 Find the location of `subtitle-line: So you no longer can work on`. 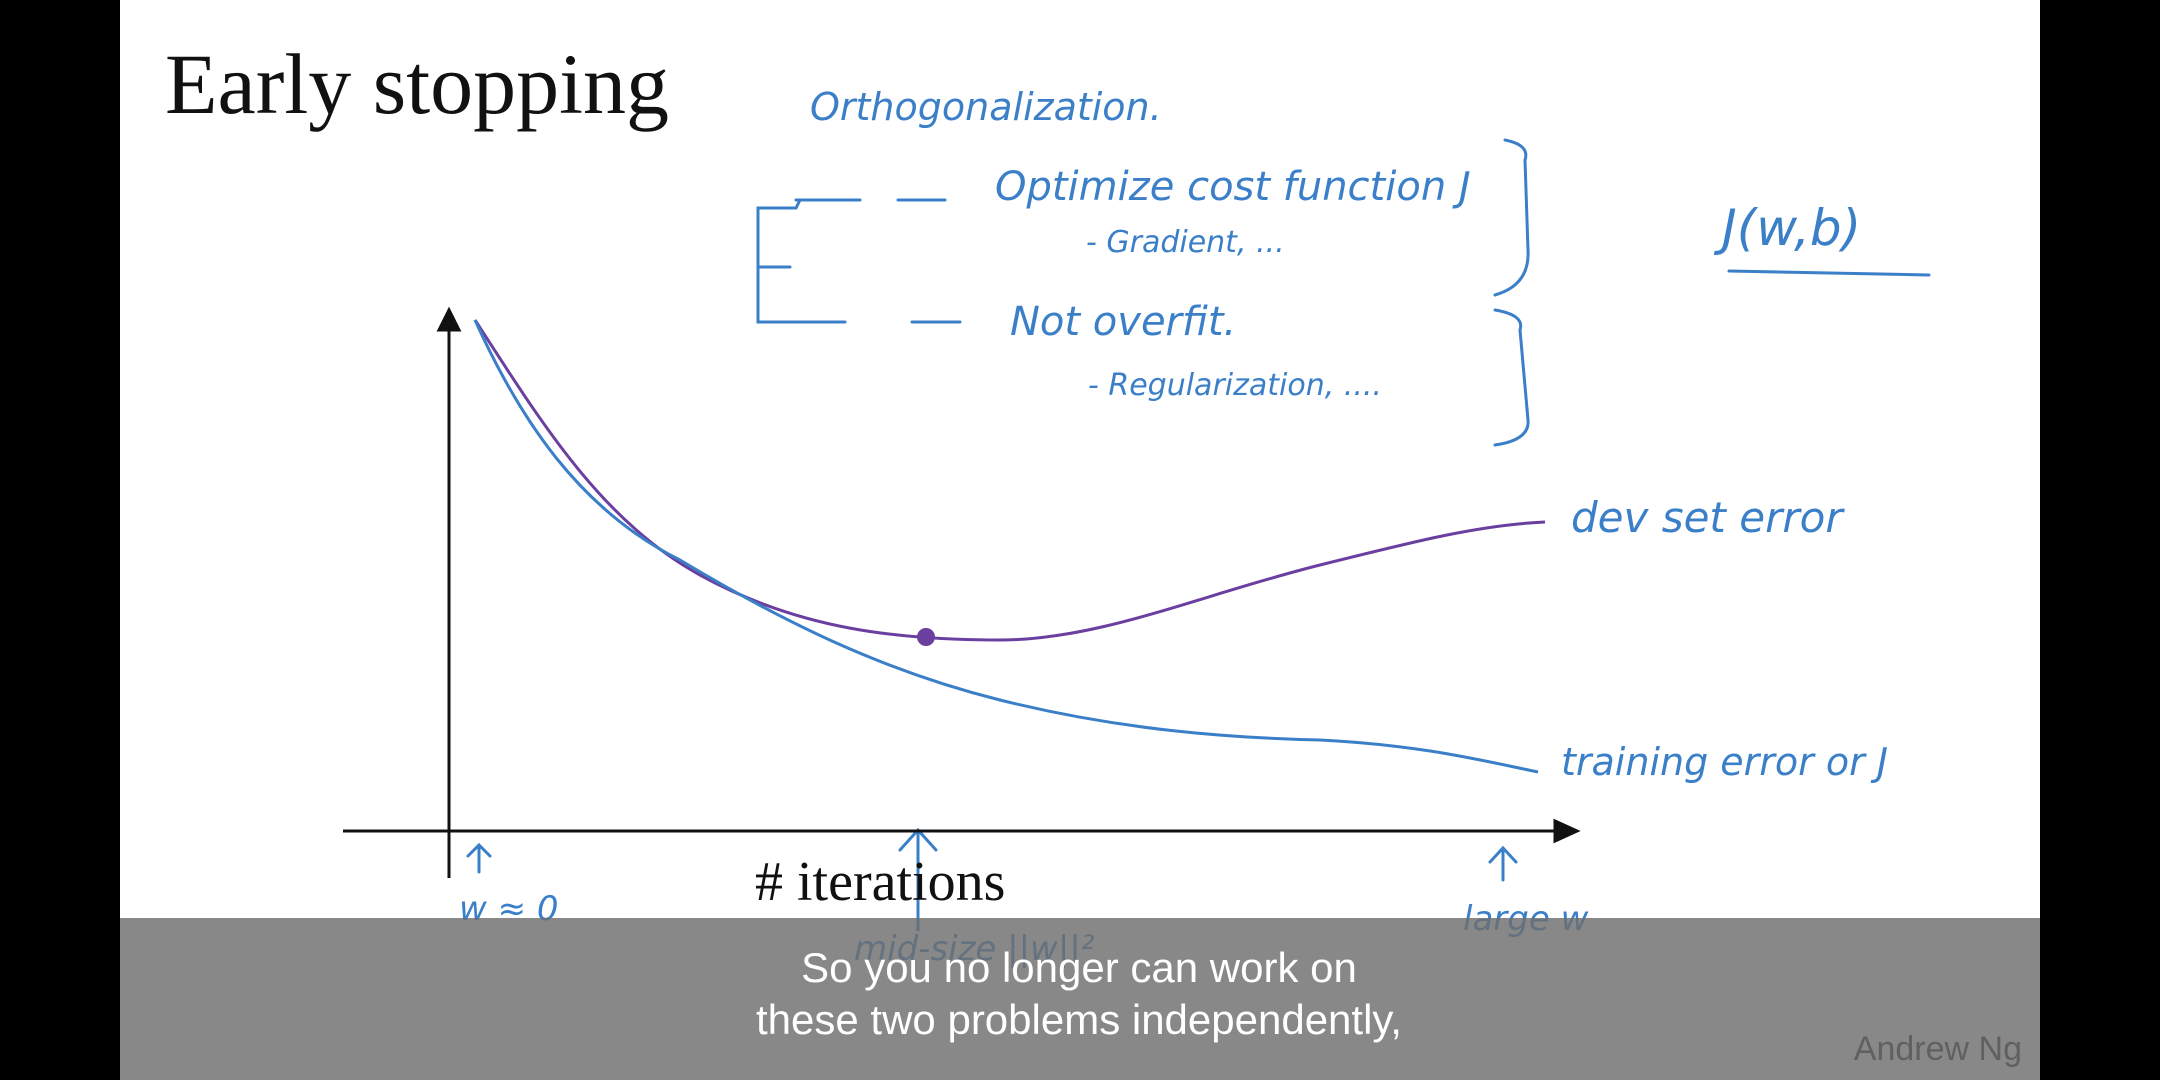

subtitle-line: So you no longer can work on is located at coordinates (1079, 967).